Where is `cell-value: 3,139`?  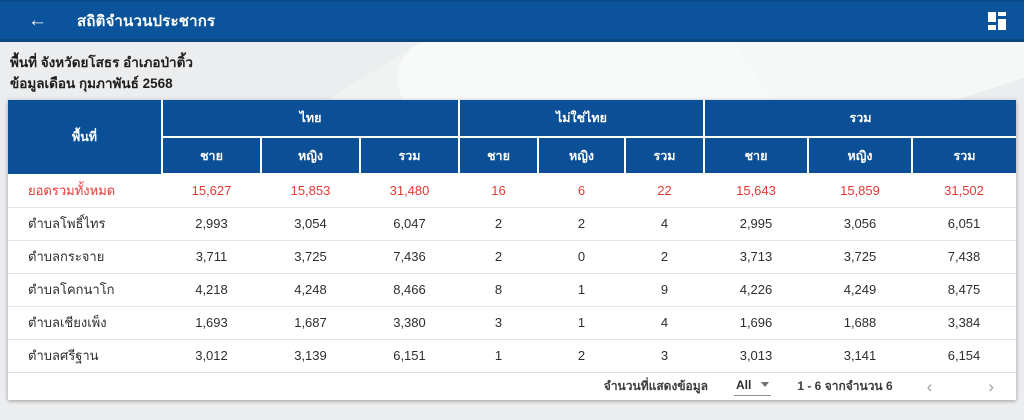 cell-value: 3,139 is located at coordinates (310, 355).